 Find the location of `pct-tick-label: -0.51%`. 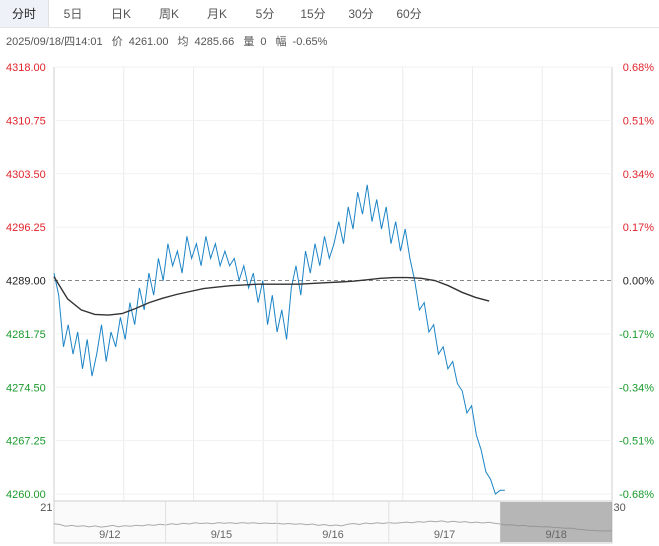

pct-tick-label: -0.51% is located at coordinates (636, 442).